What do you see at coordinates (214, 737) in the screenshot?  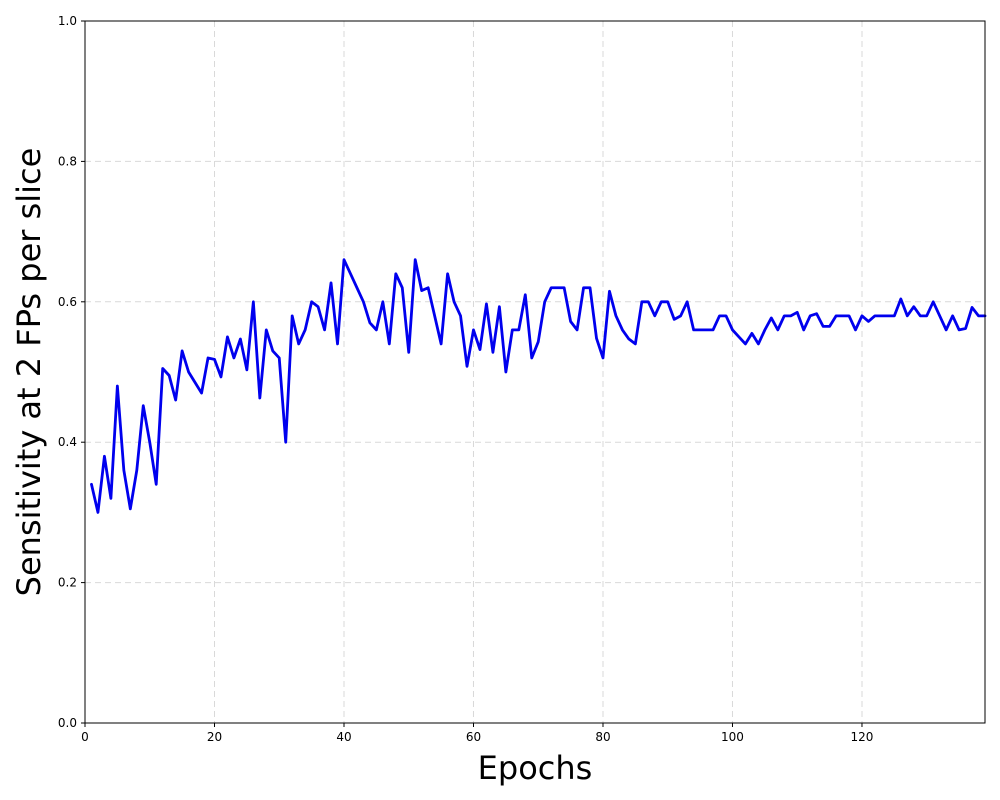 I see `x-tick-label: 20` at bounding box center [214, 737].